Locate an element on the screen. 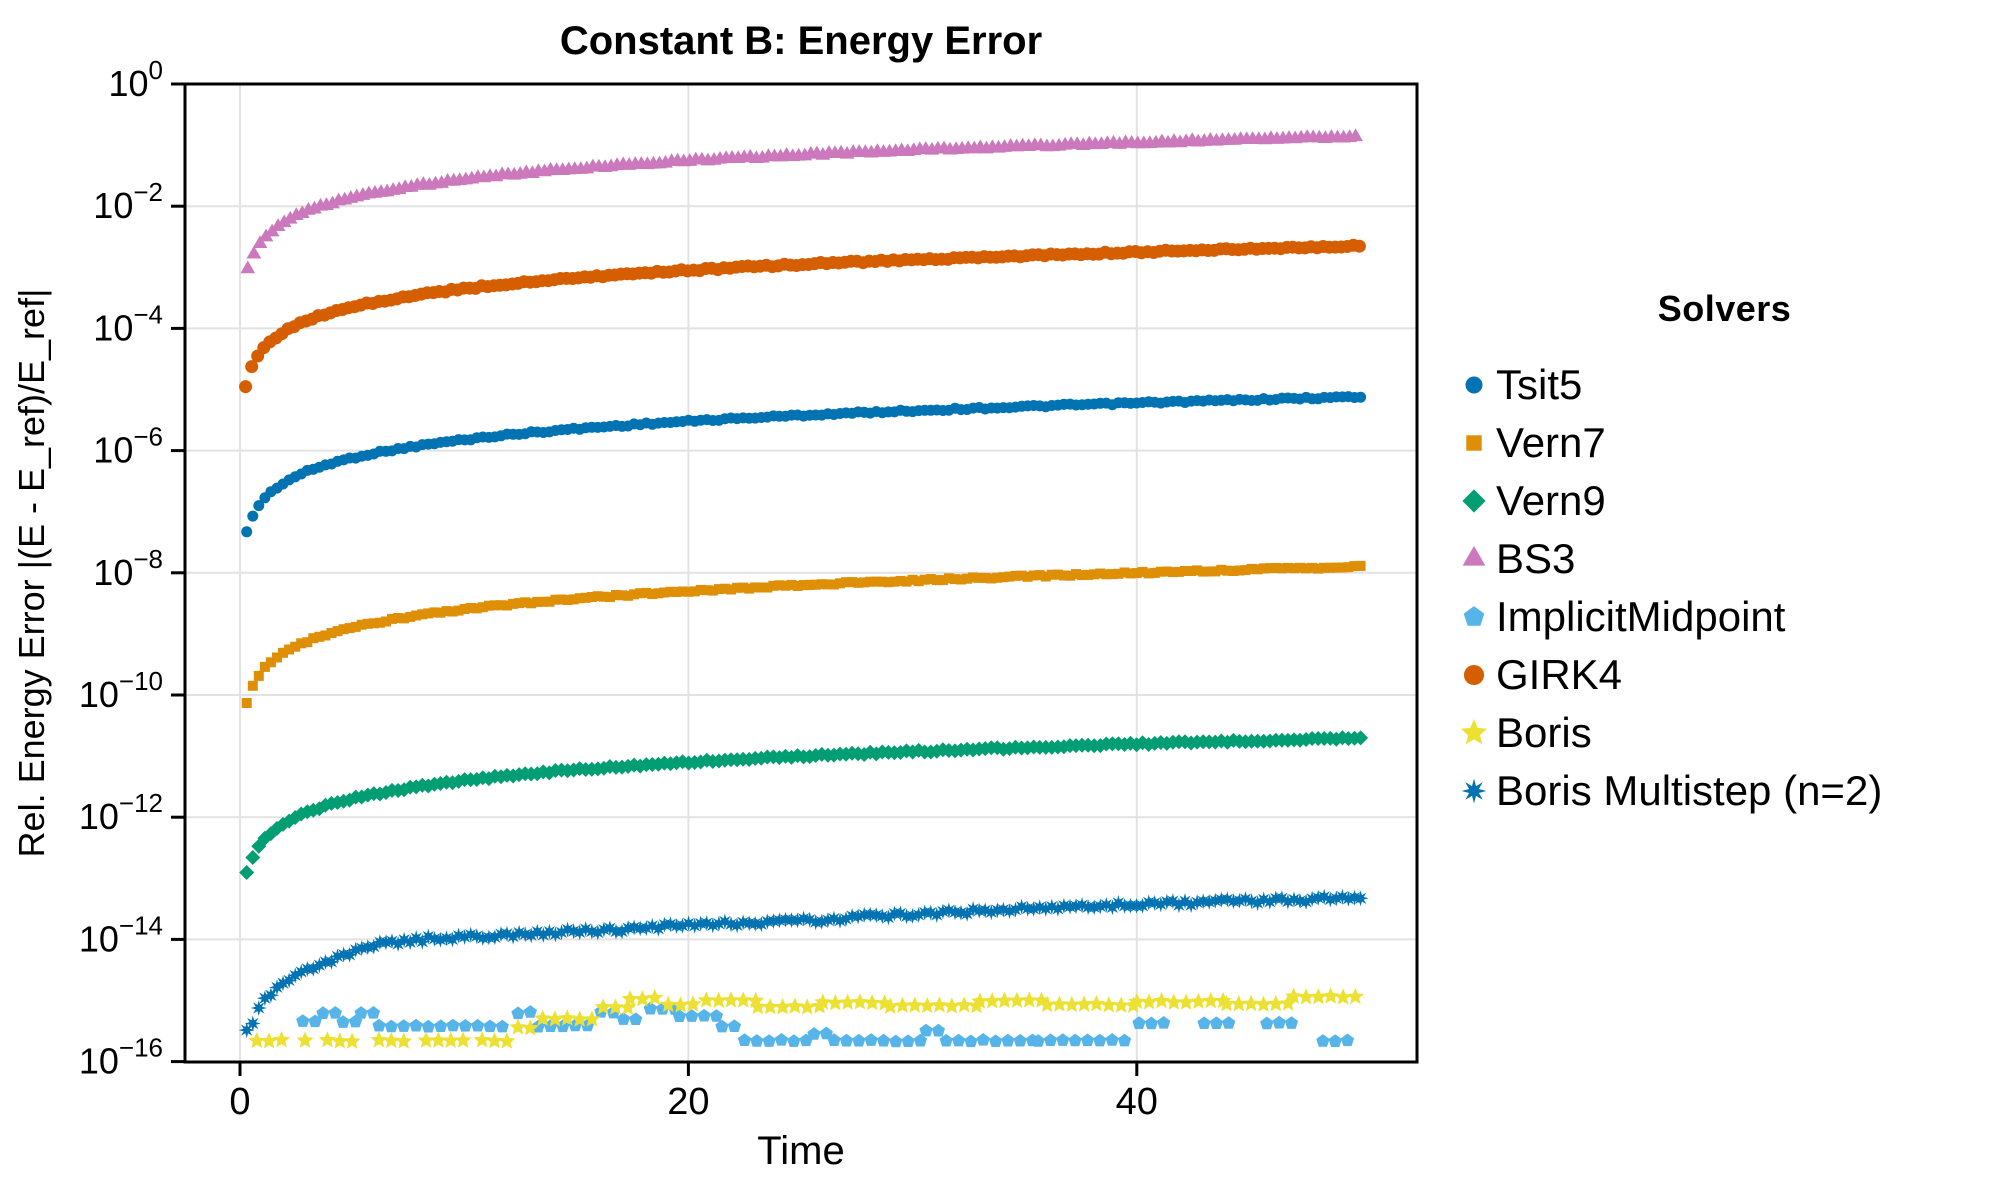 This screenshot has width=2000, height=1200. legend-label: Boris is located at coordinates (1544, 732).